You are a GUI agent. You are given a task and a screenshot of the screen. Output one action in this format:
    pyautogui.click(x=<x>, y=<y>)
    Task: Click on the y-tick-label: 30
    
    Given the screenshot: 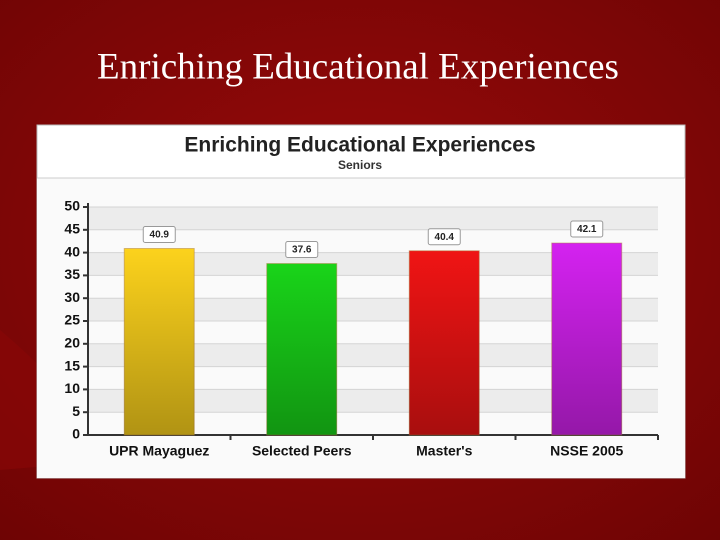 What is the action you would take?
    pyautogui.click(x=72, y=297)
    